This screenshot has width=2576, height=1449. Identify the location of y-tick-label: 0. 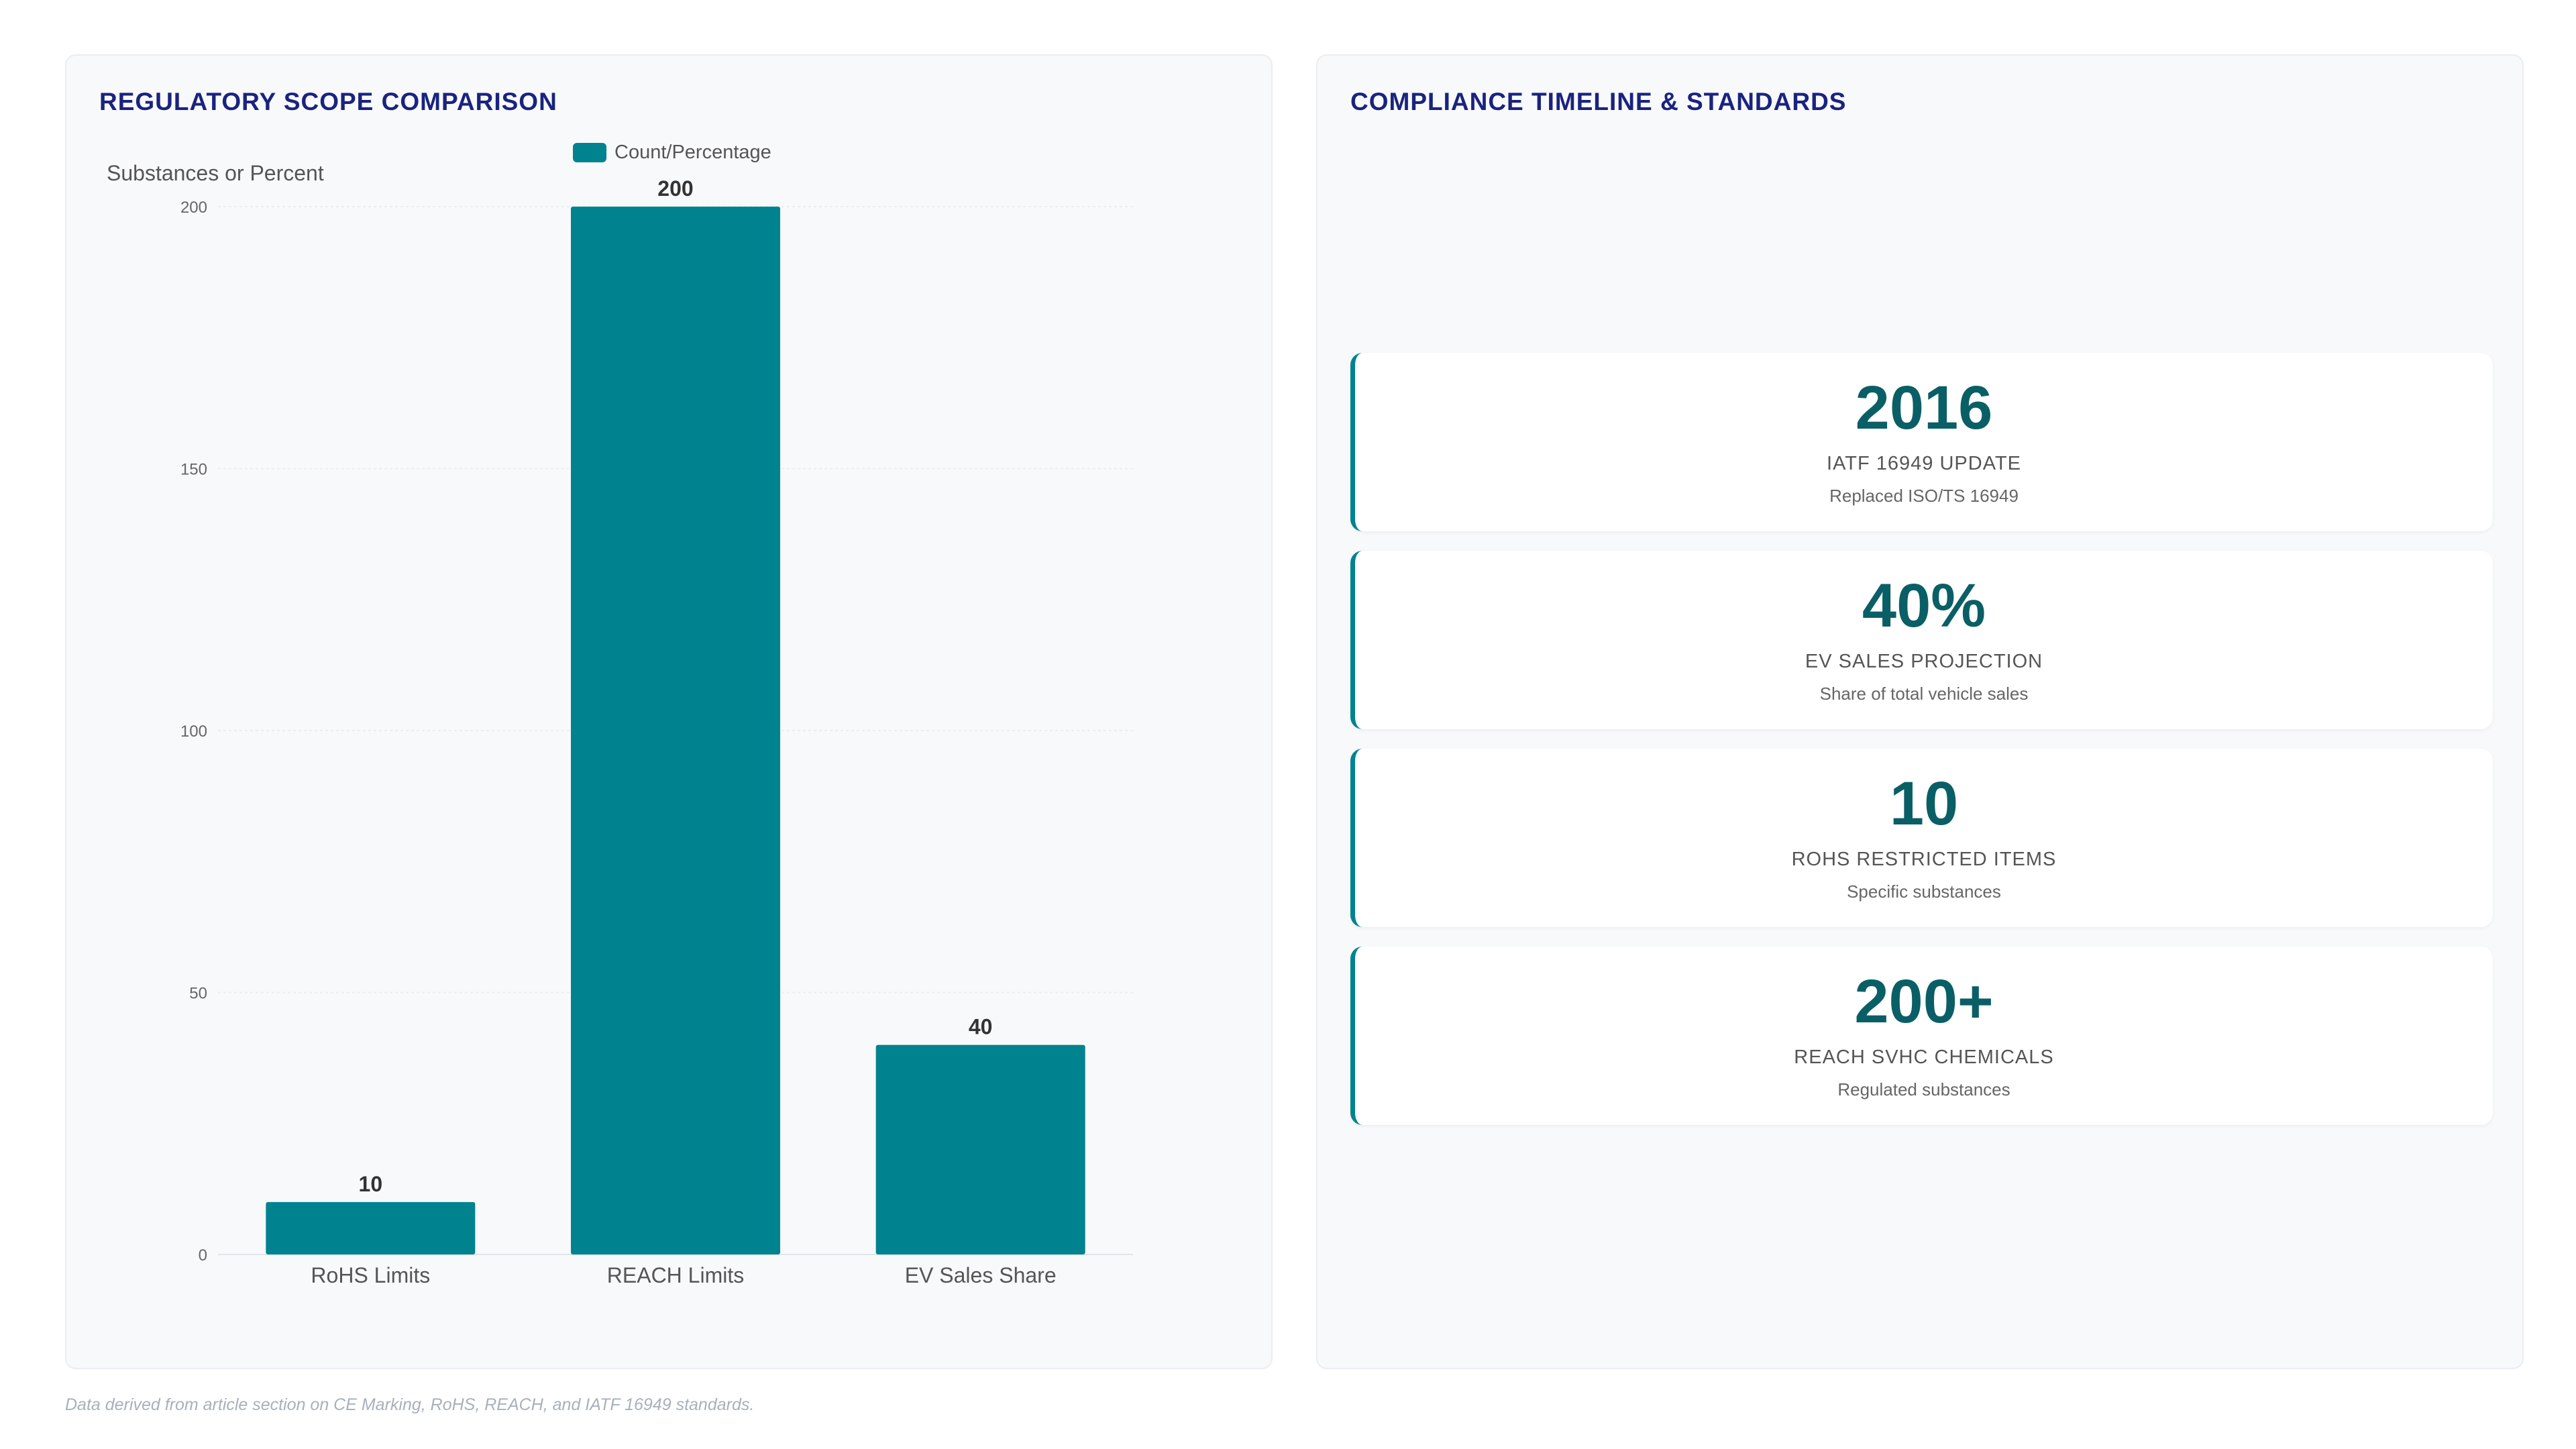
(203, 1255).